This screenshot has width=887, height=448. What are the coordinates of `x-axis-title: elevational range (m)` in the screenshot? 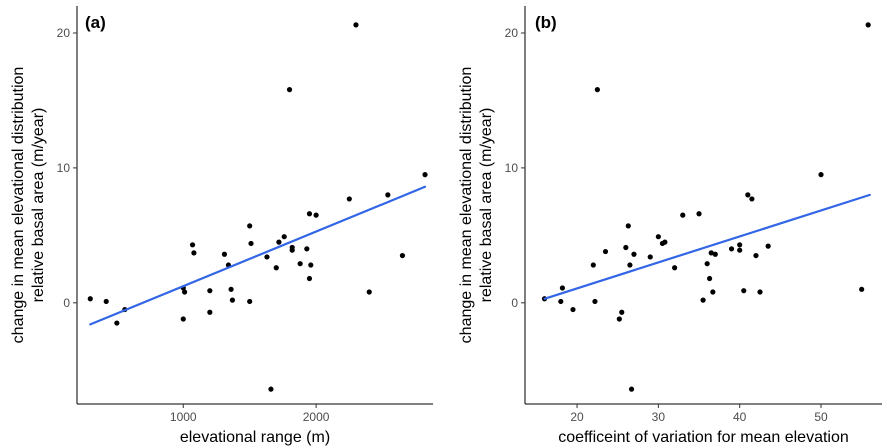 It's located at (255, 437).